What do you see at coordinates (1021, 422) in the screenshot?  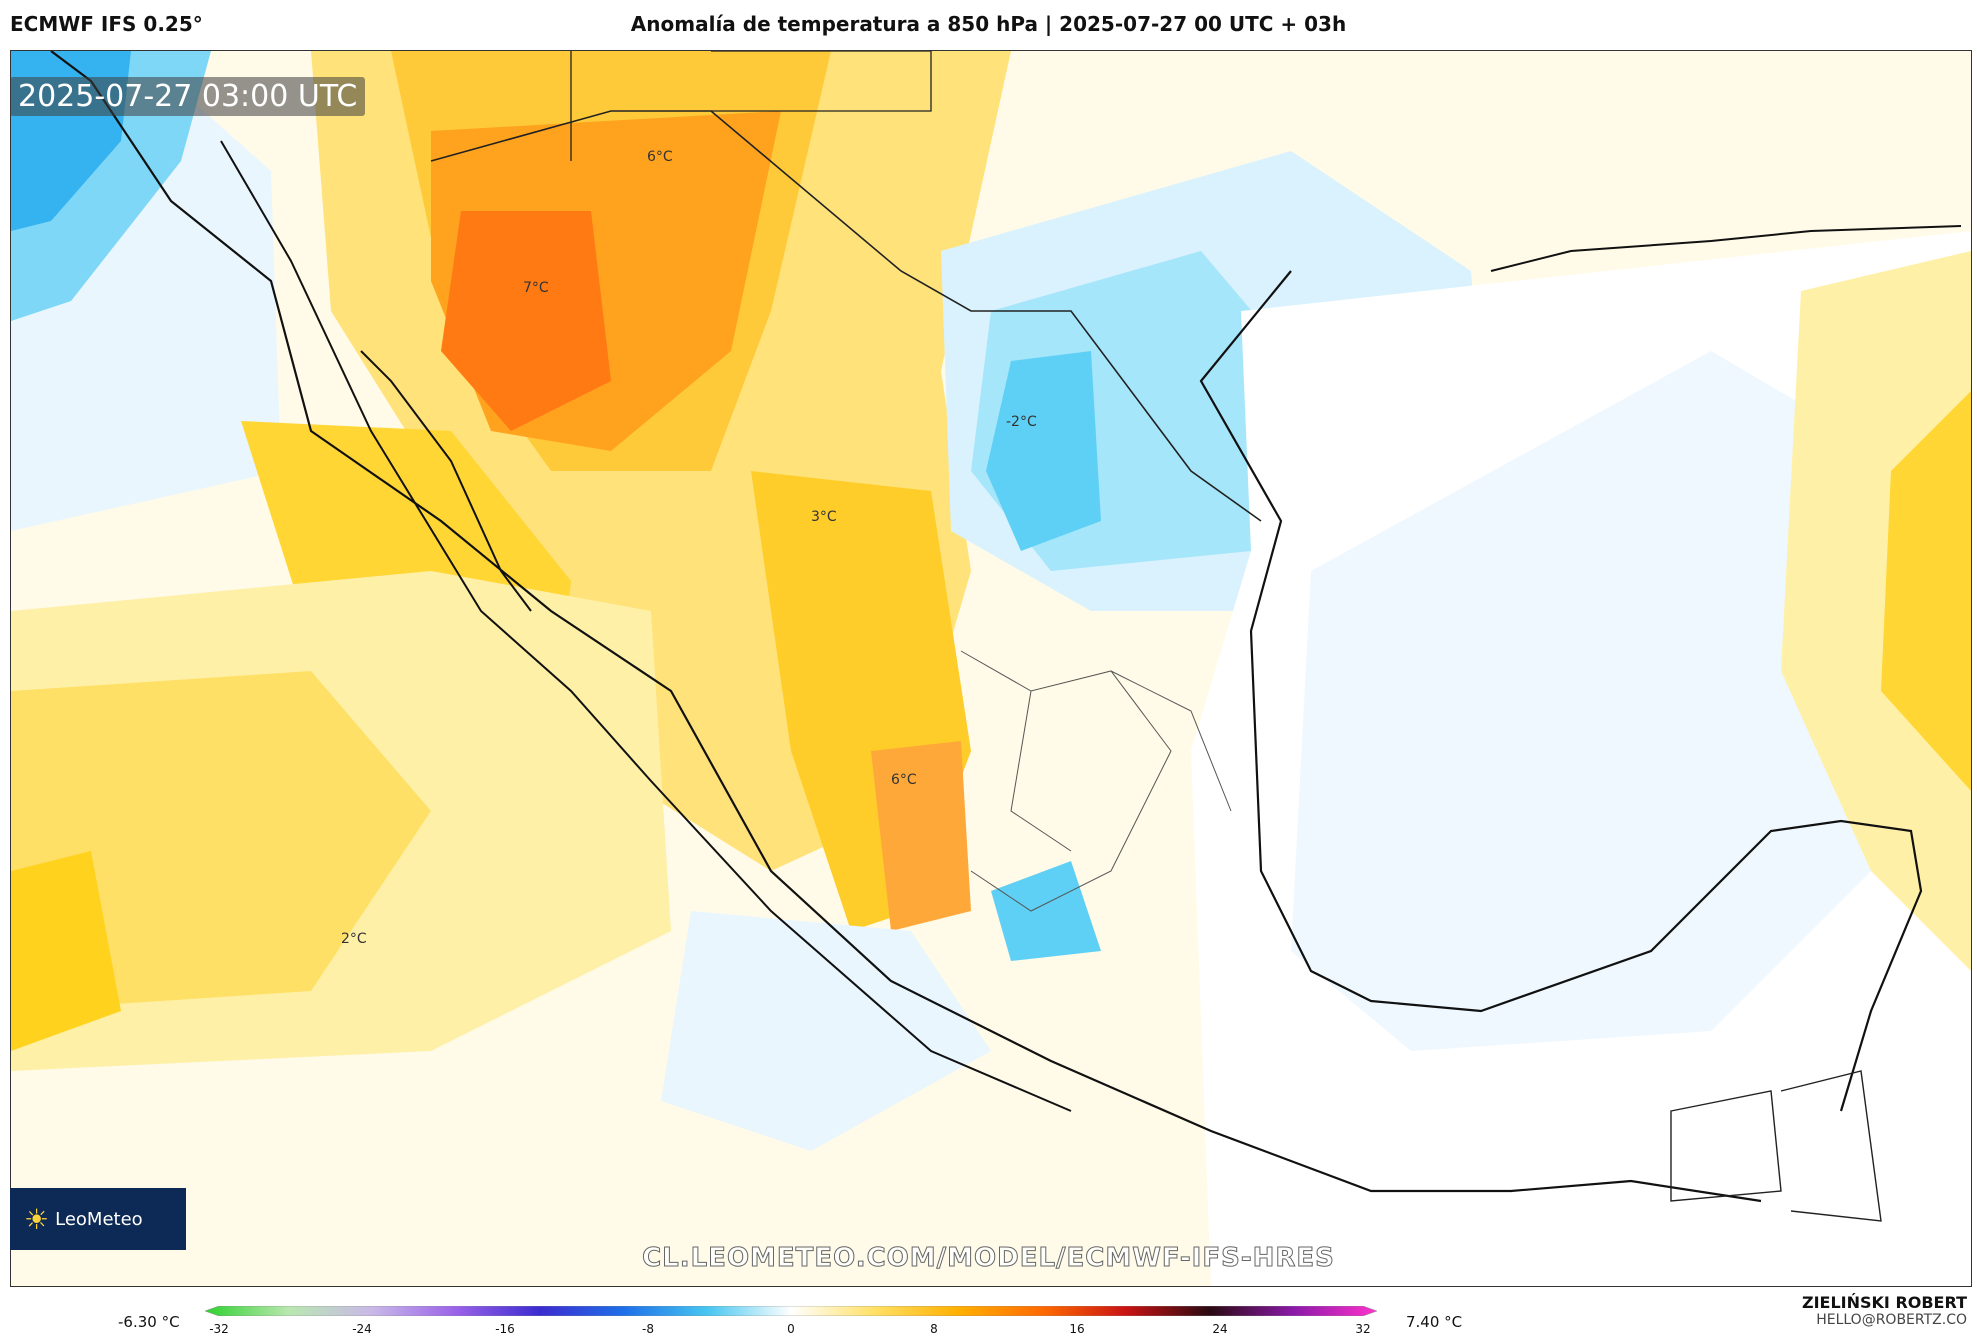 I see `label-minus2c: -2°C` at bounding box center [1021, 422].